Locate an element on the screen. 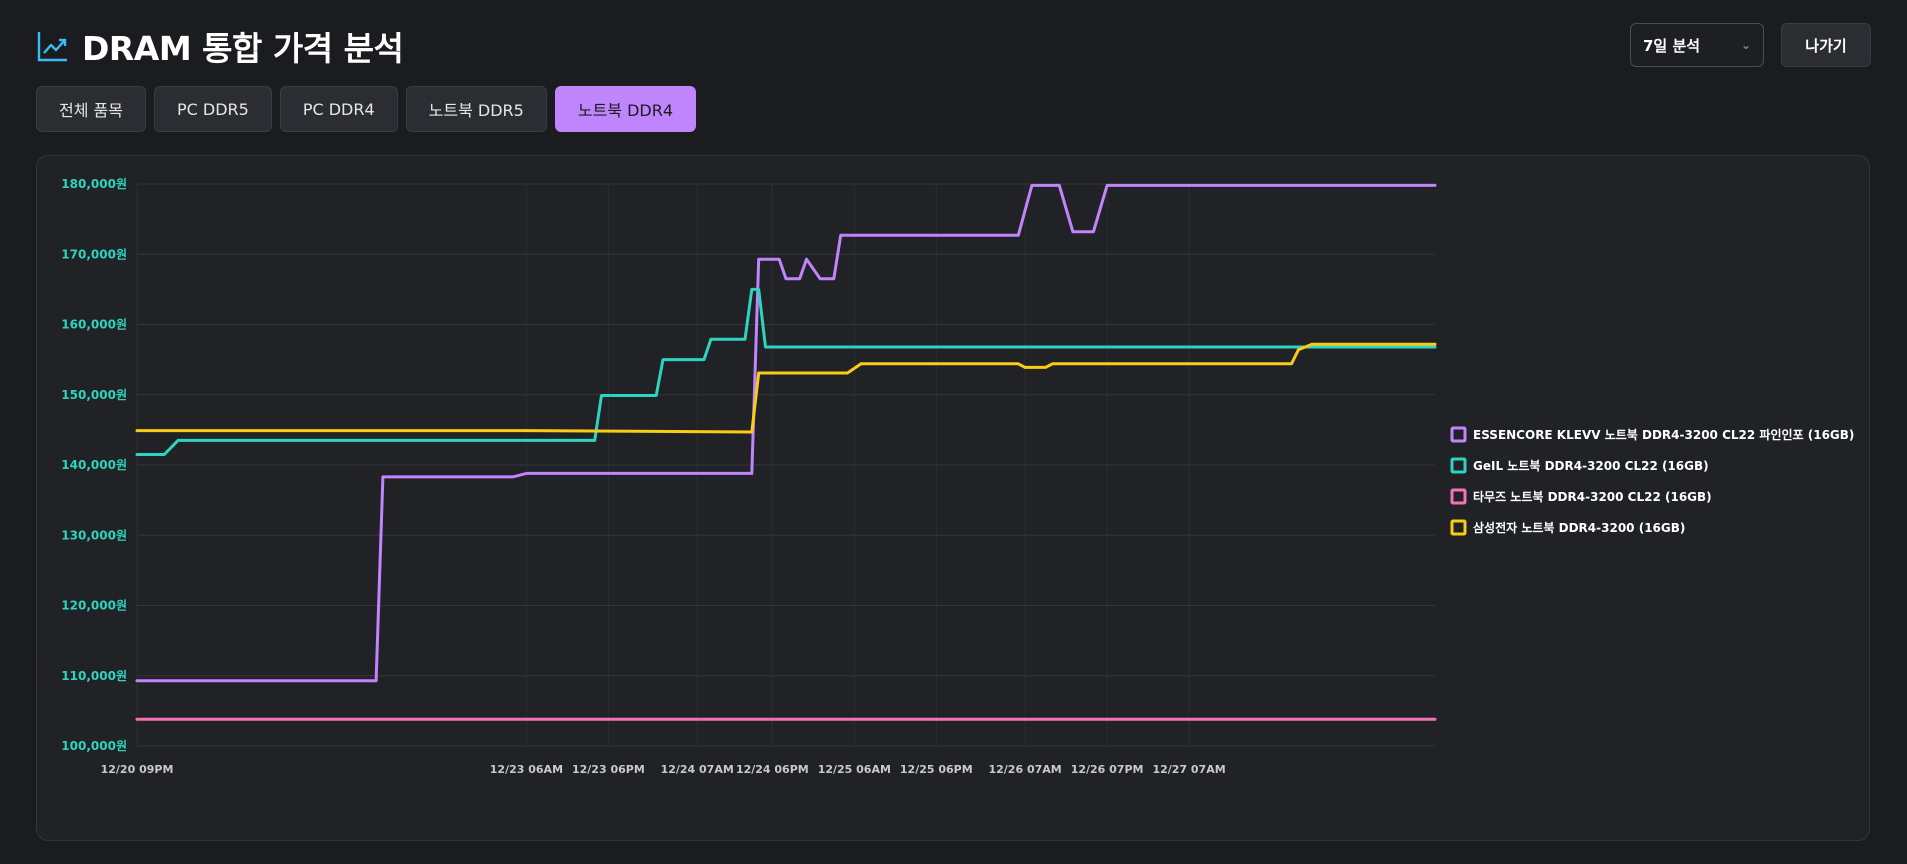  tab-pc-ddr4: PC DDR4 is located at coordinates (338, 109).